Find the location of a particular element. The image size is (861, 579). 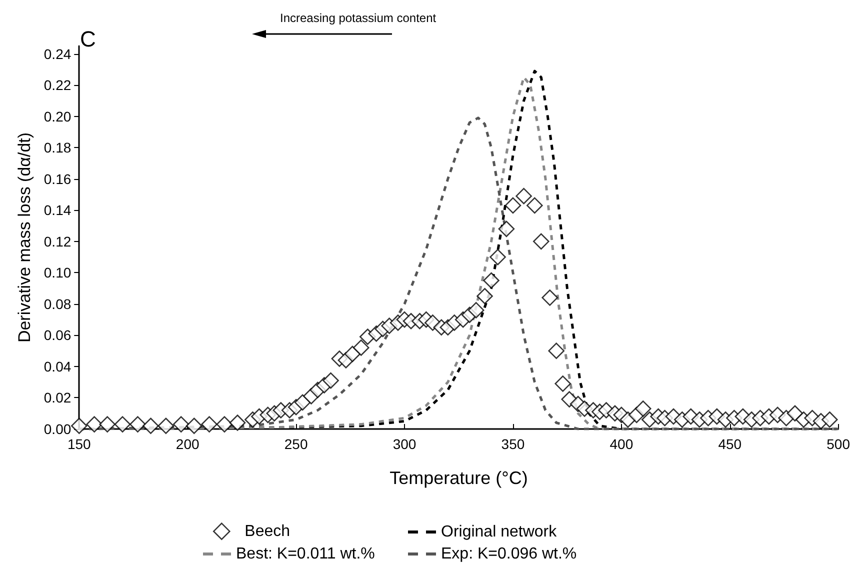

legend-label: Beech is located at coordinates (267, 531).